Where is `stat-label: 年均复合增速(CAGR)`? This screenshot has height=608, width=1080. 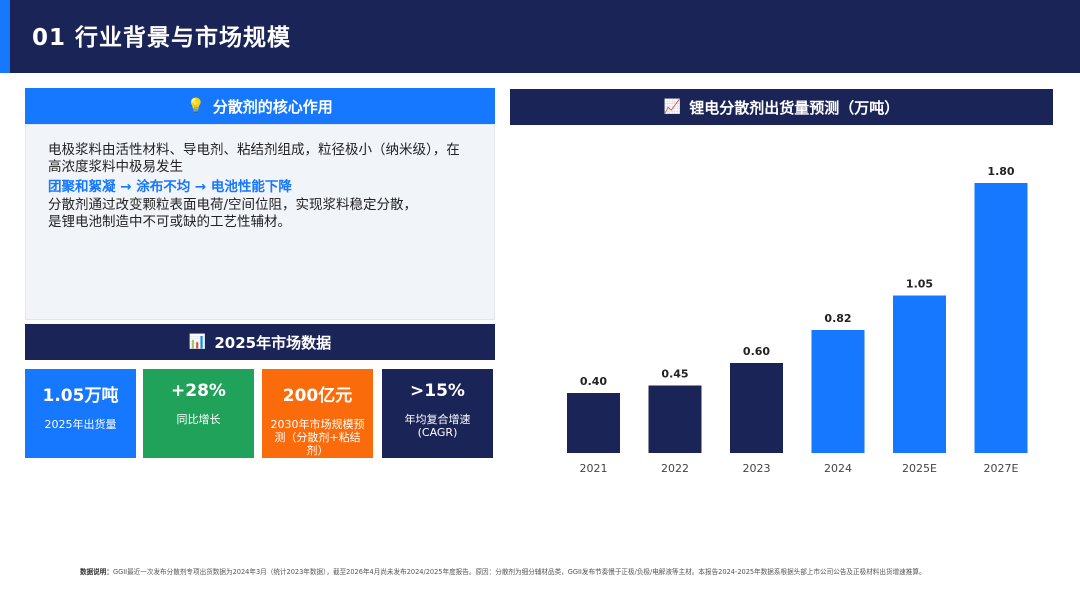 stat-label: 年均复合增速(CAGR) is located at coordinates (437, 426).